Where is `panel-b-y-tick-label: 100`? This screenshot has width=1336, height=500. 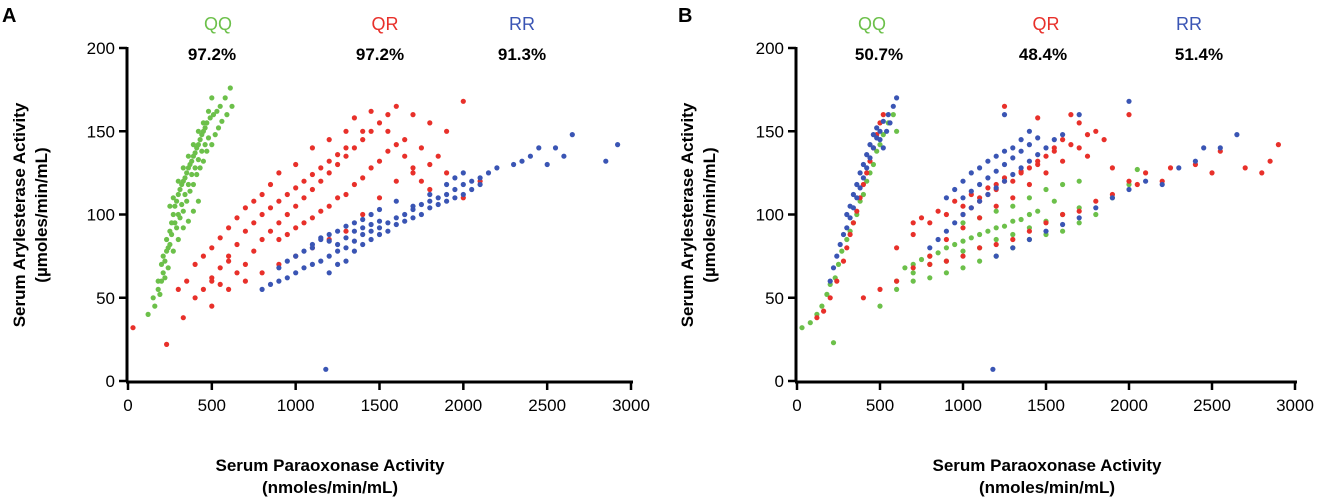
panel-b-y-tick-label: 100 is located at coordinates (770, 215).